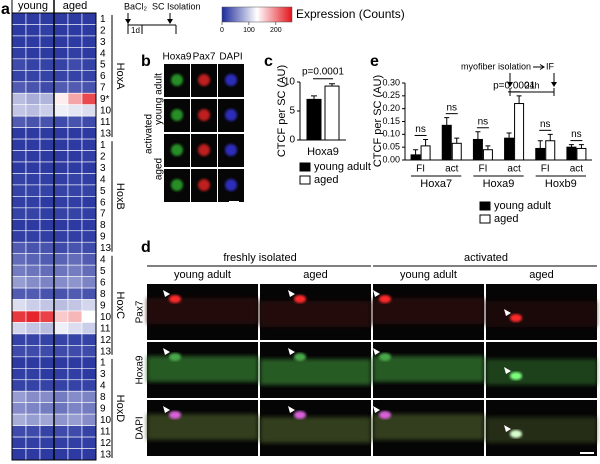  What do you see at coordinates (428, 275) in the screenshot?
I see `group-header: young adult` at bounding box center [428, 275].